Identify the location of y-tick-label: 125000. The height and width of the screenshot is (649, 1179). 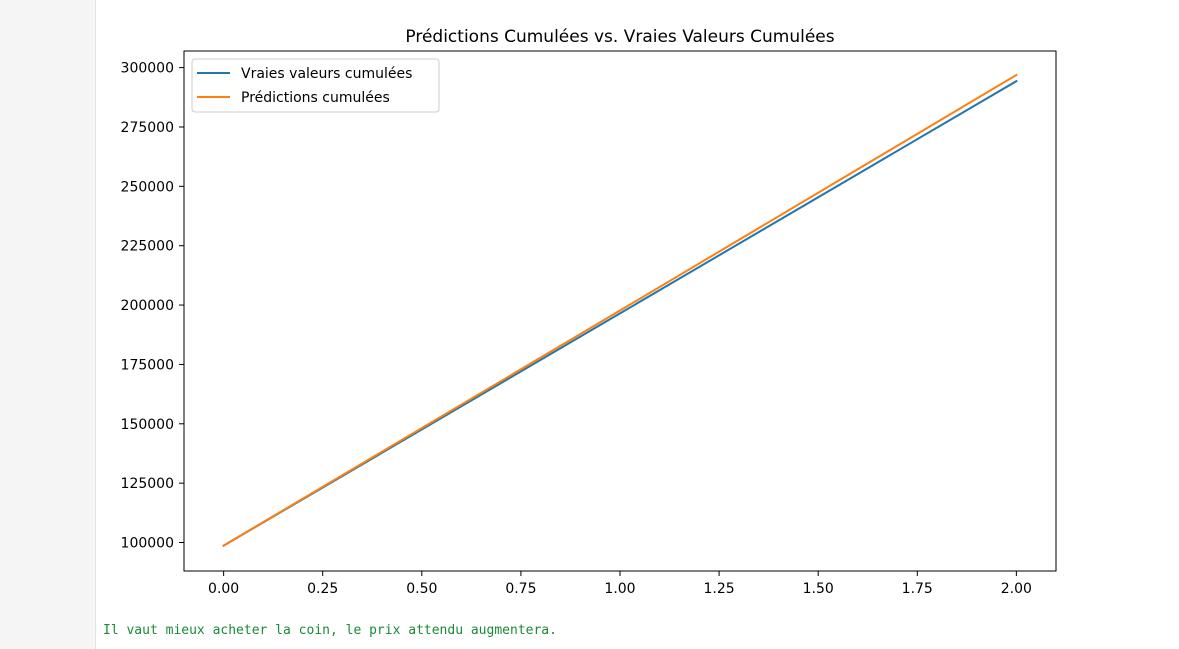
(147, 484).